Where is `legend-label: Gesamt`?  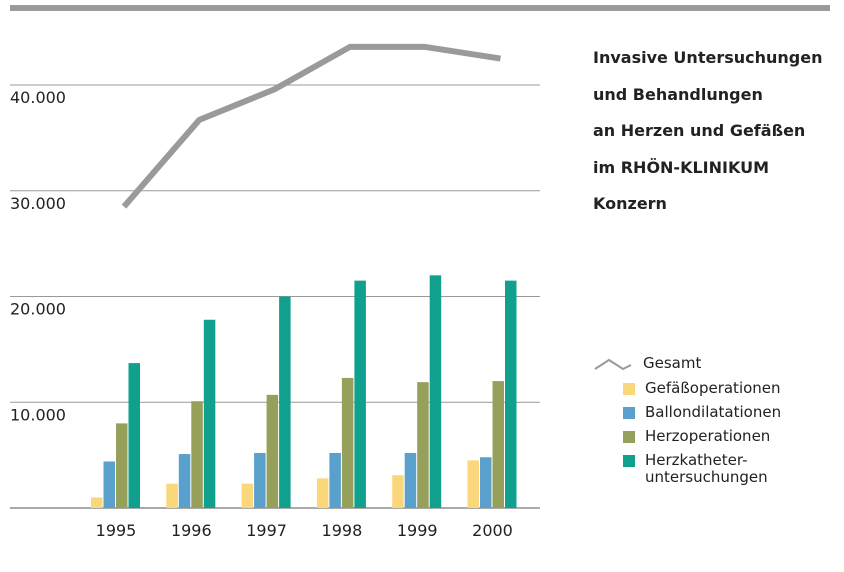
legend-label: Gesamt is located at coordinates (672, 363).